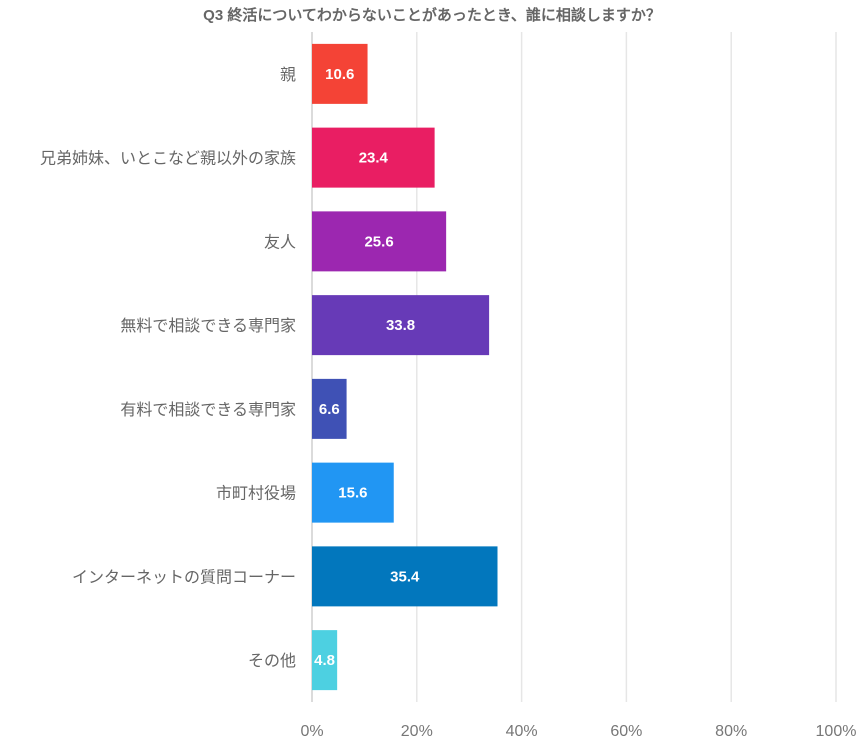  What do you see at coordinates (280, 242) in the screenshot?
I see `category-label: 友人` at bounding box center [280, 242].